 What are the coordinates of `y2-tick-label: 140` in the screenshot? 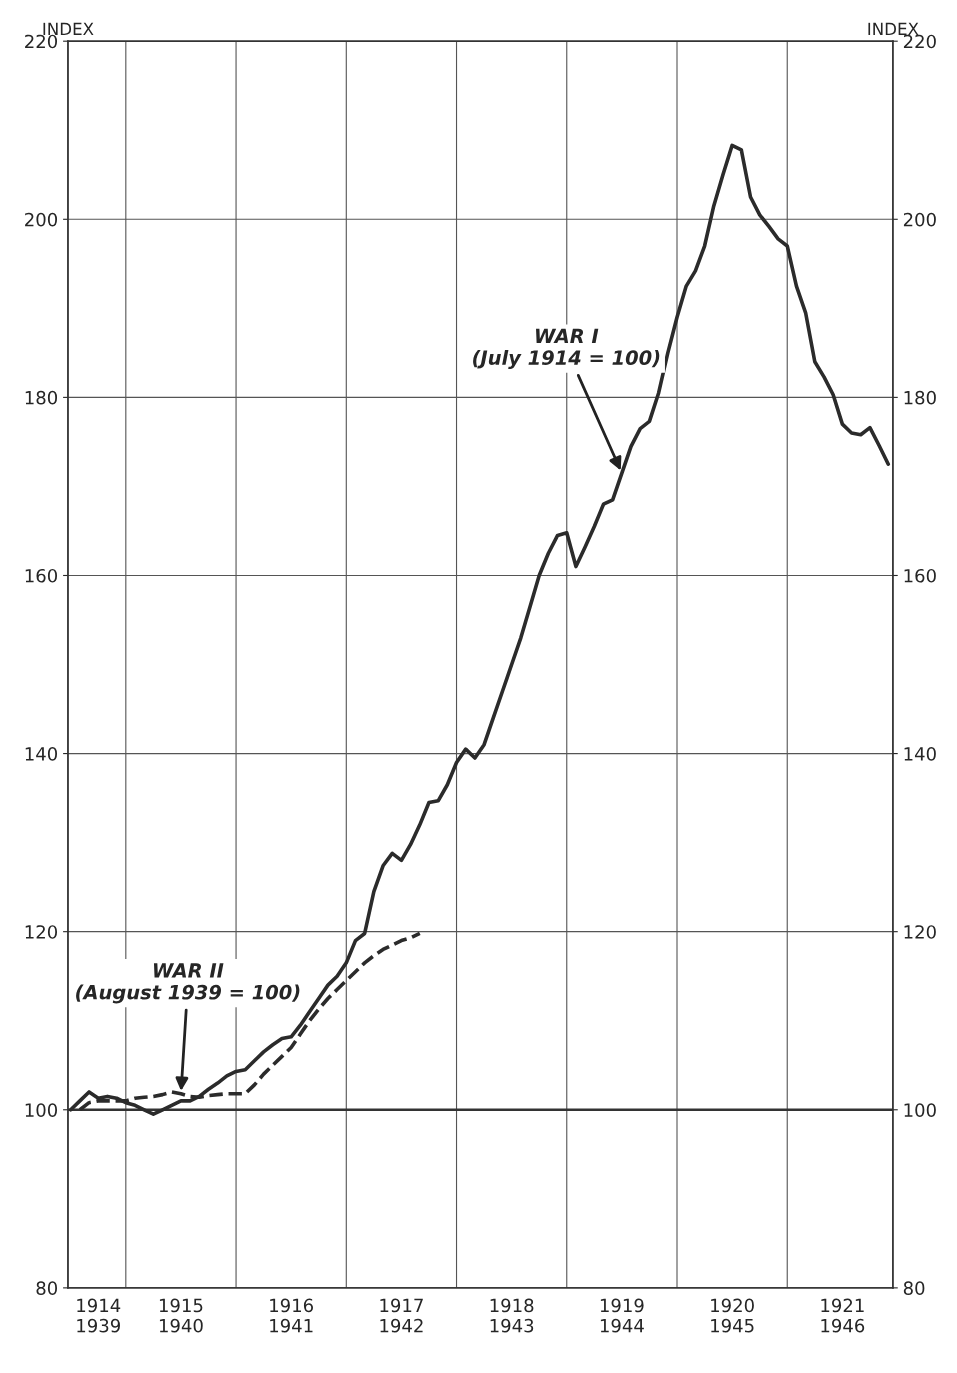 It's located at (920, 754).